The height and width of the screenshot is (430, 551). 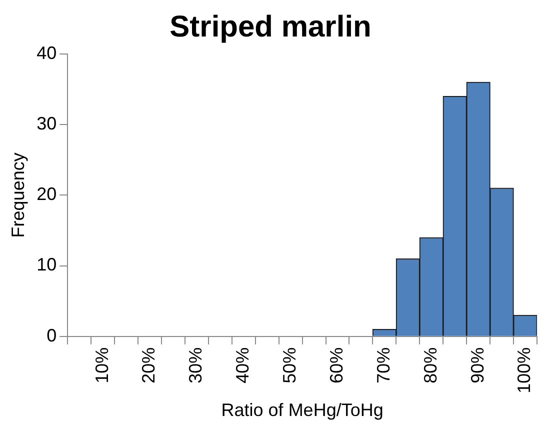 What do you see at coordinates (51, 335) in the screenshot?
I see `y-tick-label: 0` at bounding box center [51, 335].